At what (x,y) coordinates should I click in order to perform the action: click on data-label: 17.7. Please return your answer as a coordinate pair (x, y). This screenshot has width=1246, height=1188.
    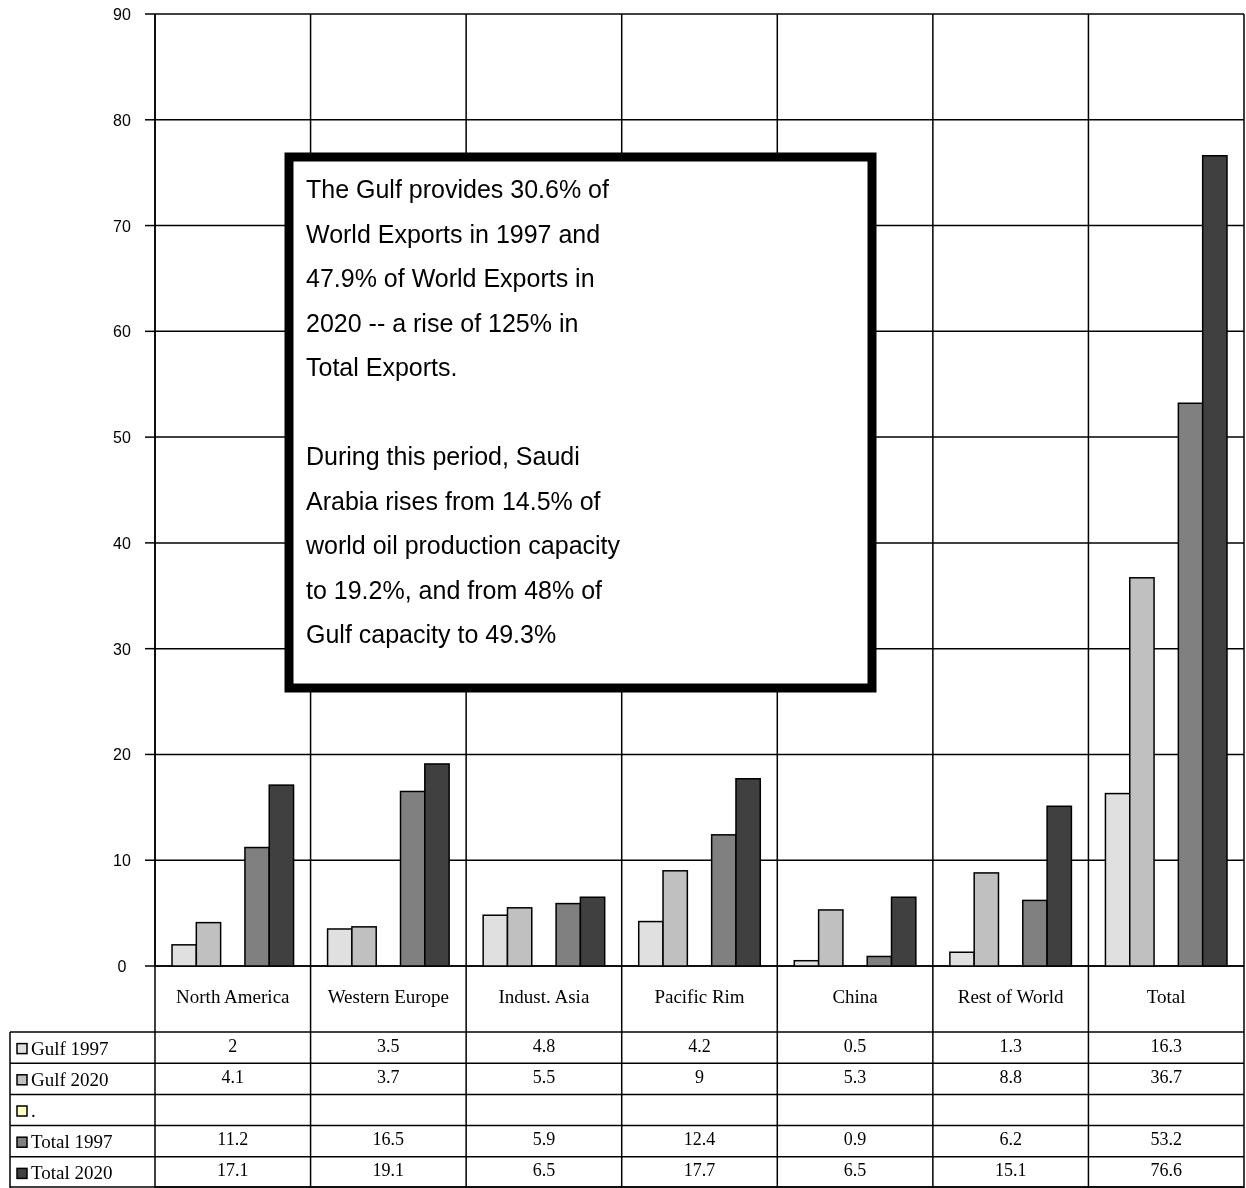
    Looking at the image, I should click on (699, 1170).